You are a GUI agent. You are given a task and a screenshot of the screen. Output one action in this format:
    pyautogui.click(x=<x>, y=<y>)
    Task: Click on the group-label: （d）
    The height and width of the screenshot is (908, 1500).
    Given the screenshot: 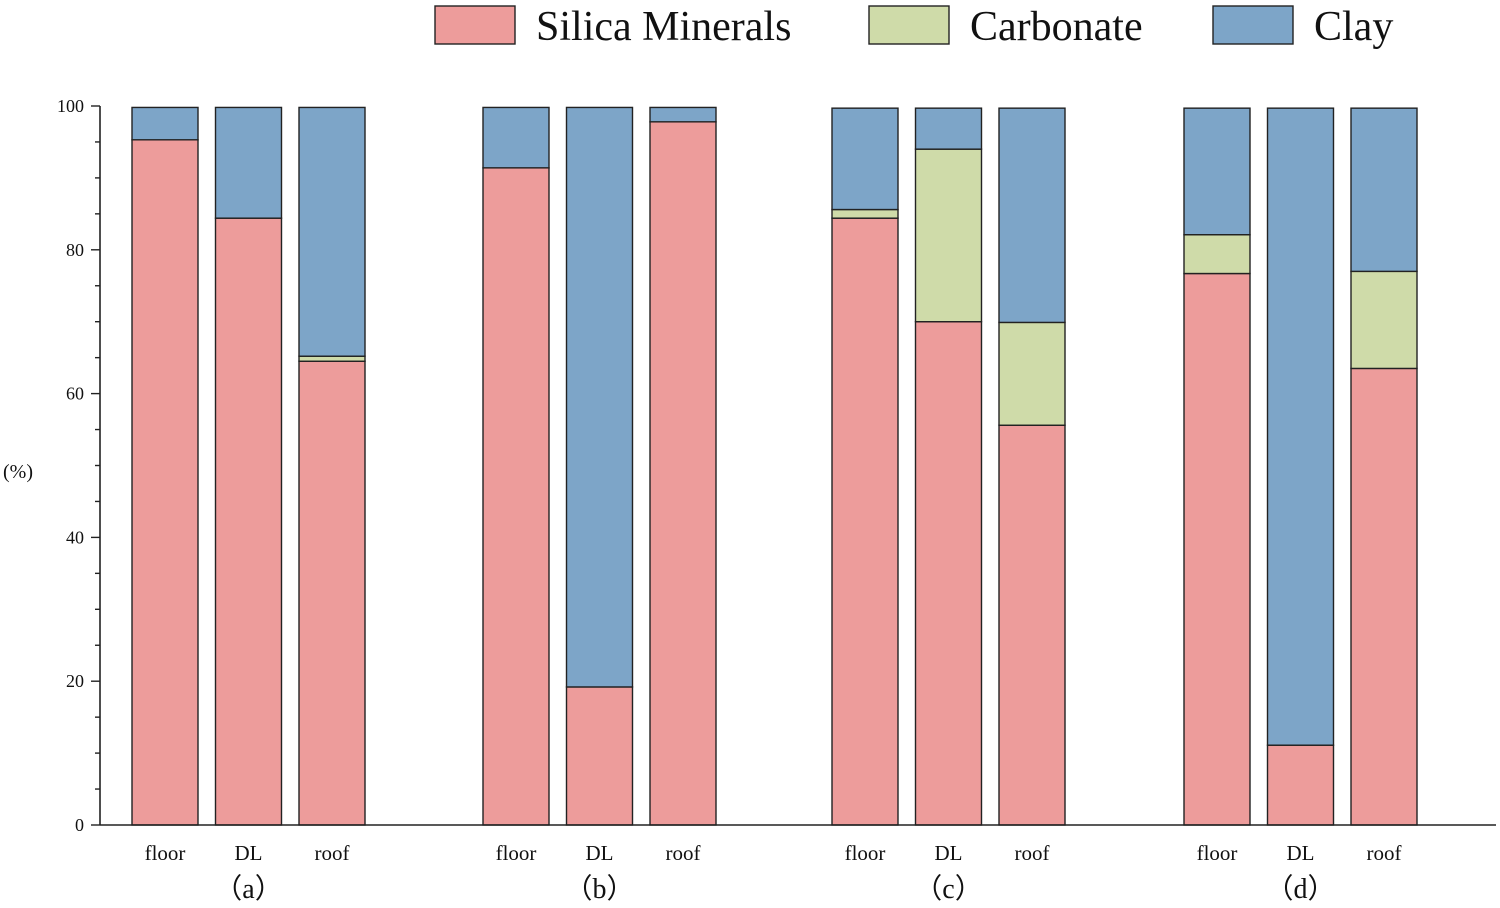 What is the action you would take?
    pyautogui.click(x=1300, y=889)
    